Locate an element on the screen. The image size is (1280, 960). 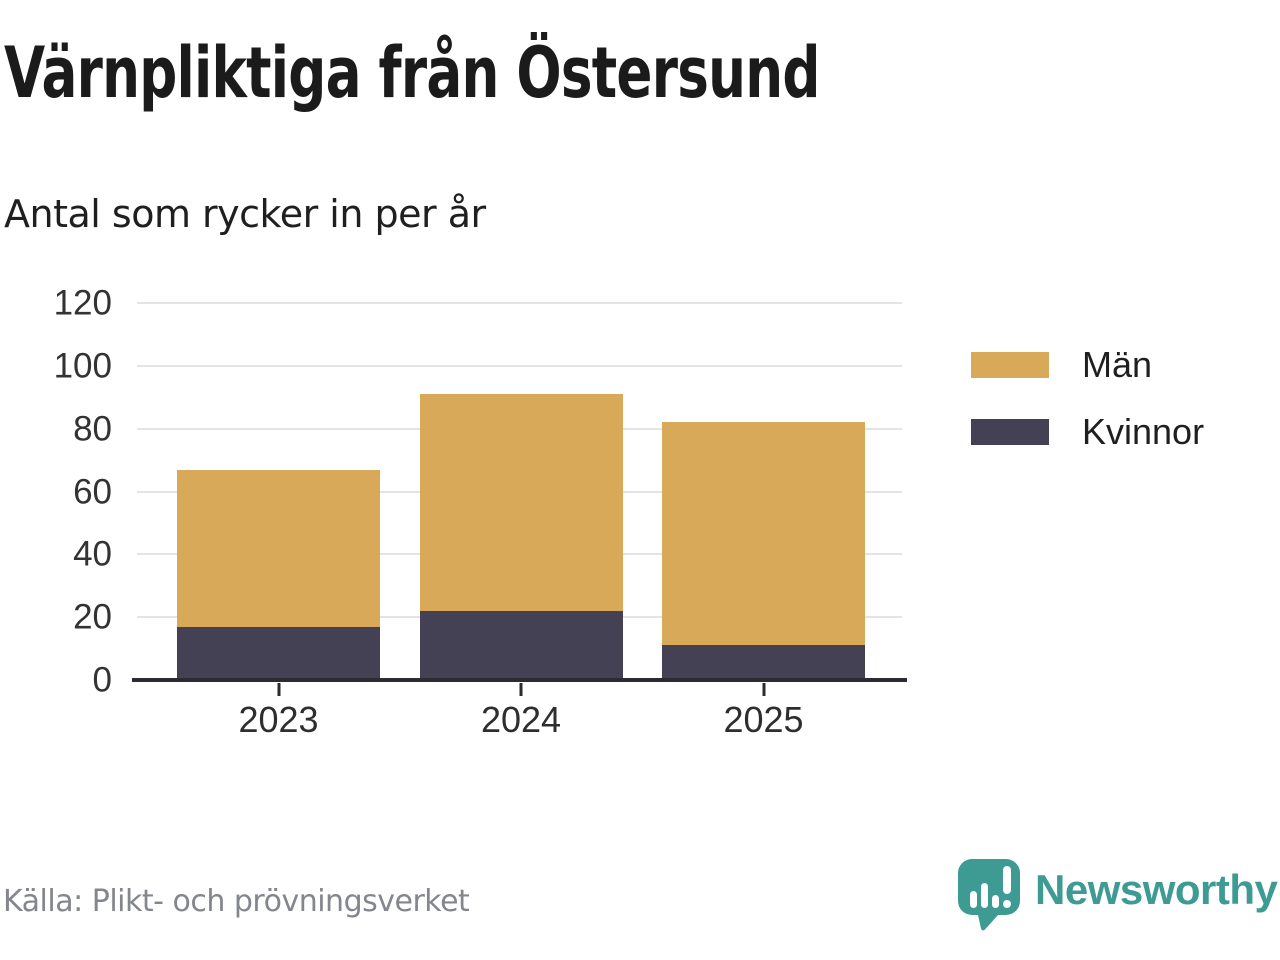
chart-subtitle: Antal som rycker in per år is located at coordinates (245, 214).